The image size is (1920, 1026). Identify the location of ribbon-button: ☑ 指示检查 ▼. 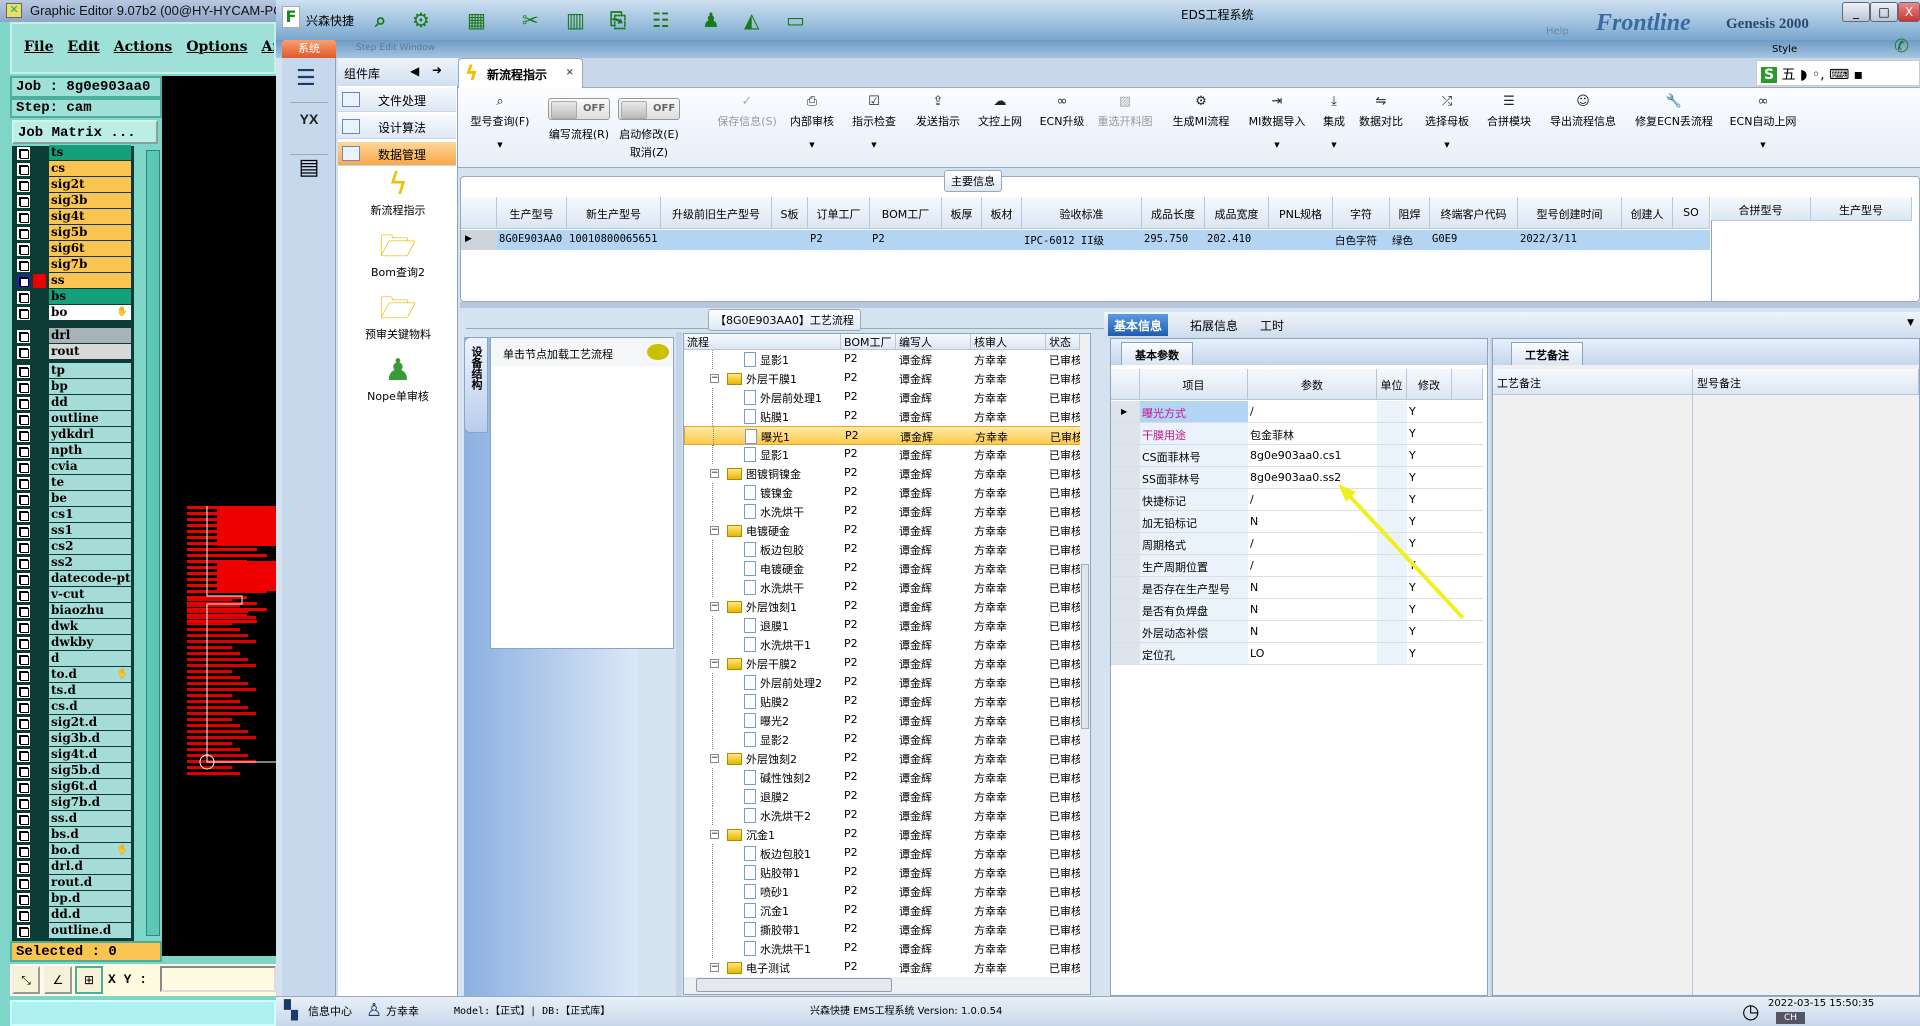
(874, 118).